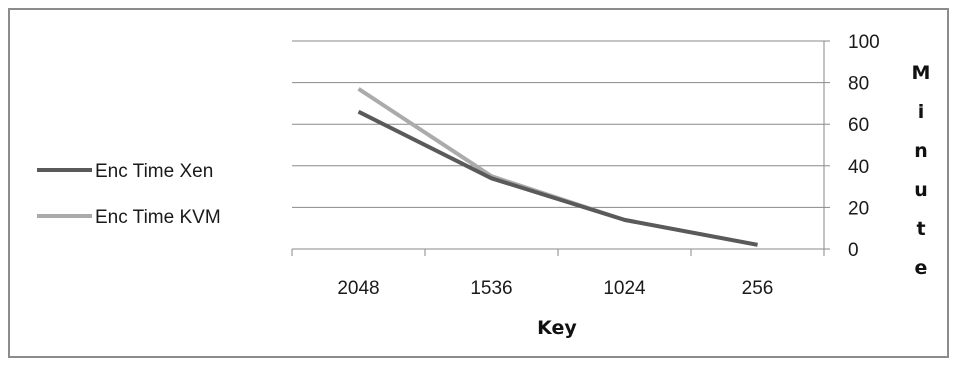  Describe the element at coordinates (920, 229) in the screenshot. I see `y-axis-title-letter: t` at that location.